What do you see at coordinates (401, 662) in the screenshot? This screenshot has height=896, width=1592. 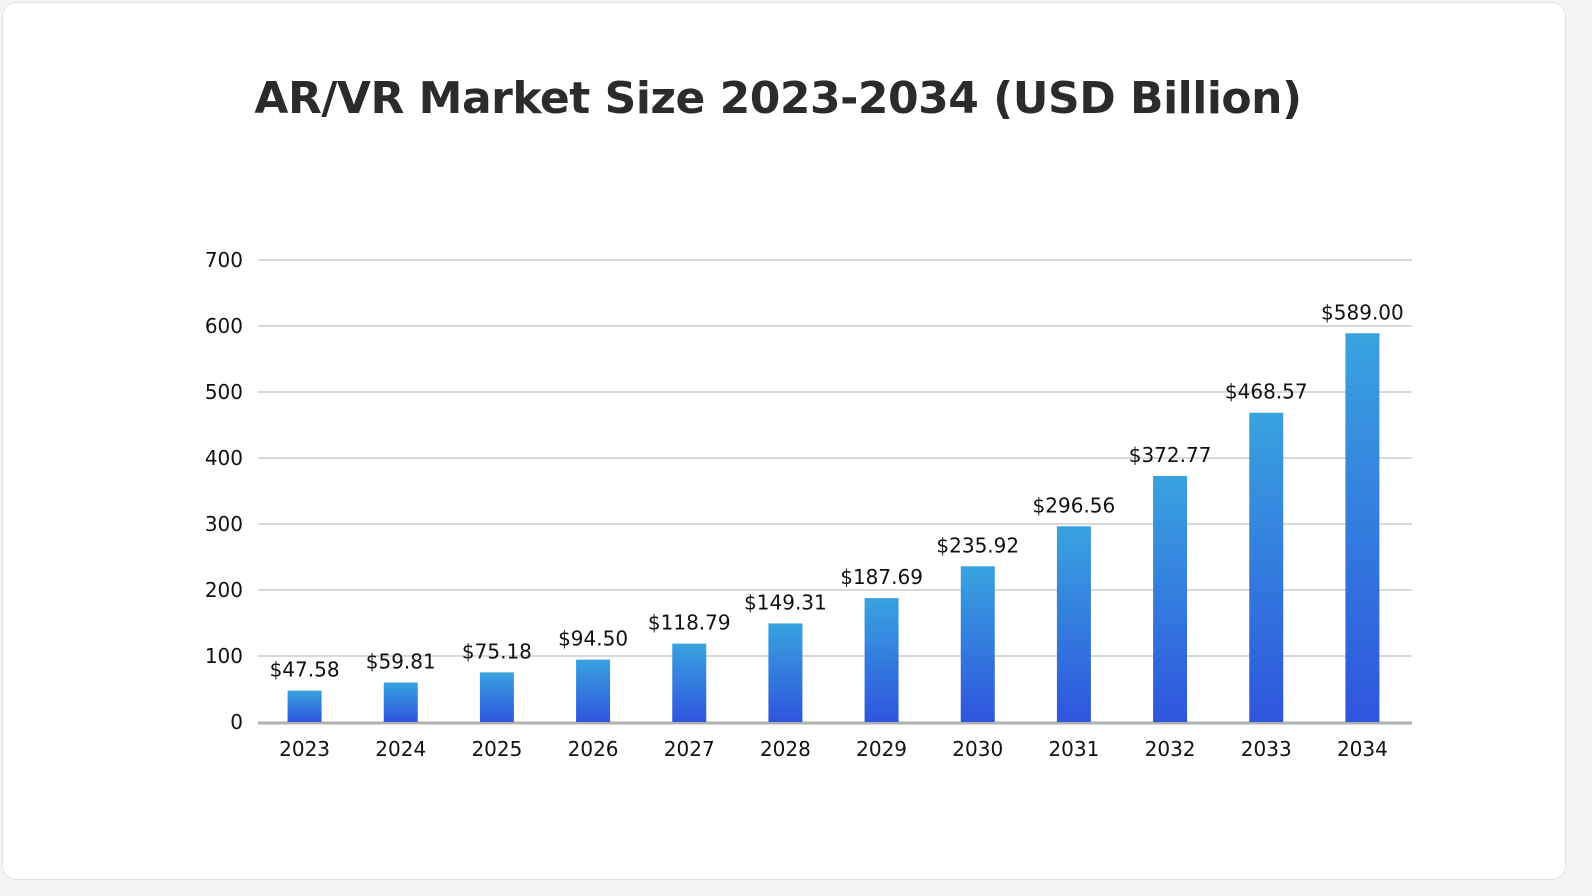 I see `data-label: $59.81` at bounding box center [401, 662].